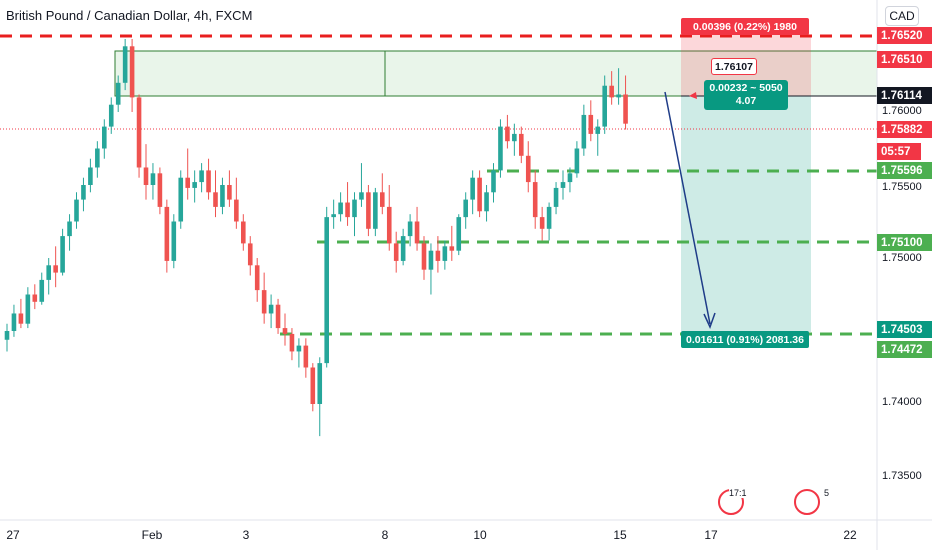 This screenshot has width=932, height=550. Describe the element at coordinates (902, 402) in the screenshot. I see `y-tick: 1.74000` at that location.